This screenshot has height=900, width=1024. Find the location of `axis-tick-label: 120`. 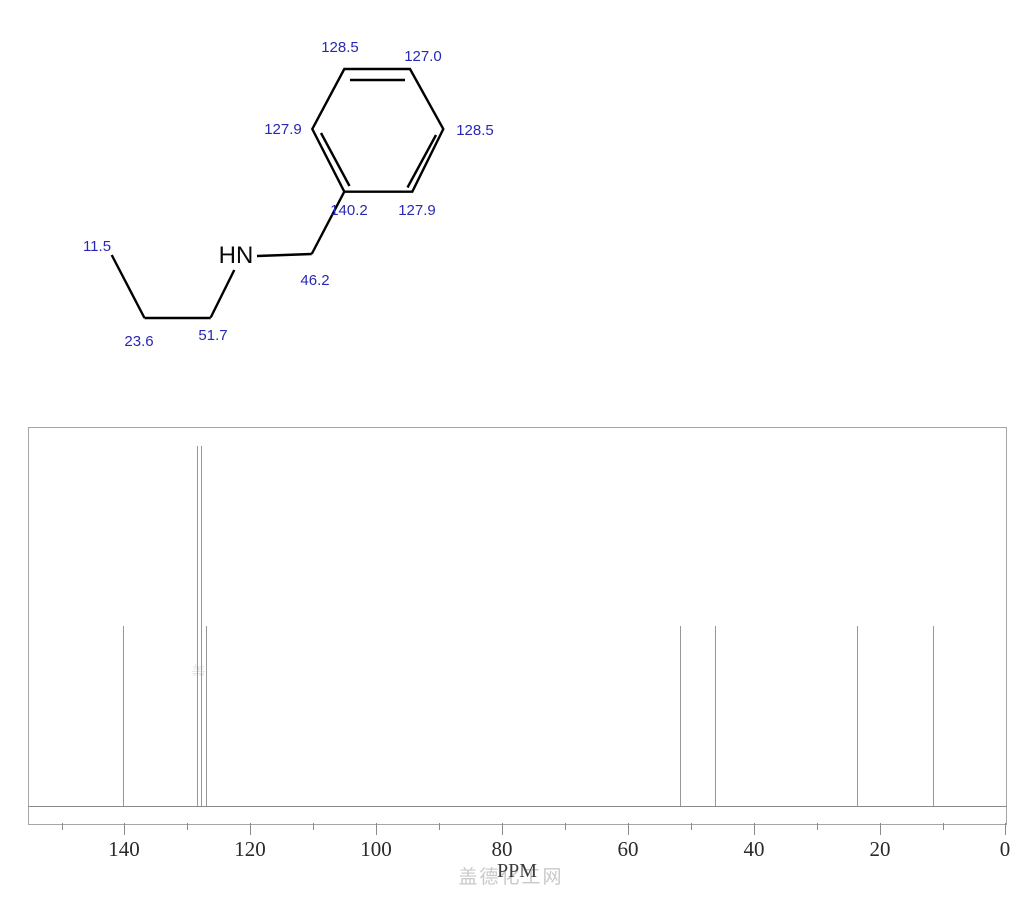

axis-tick-label: 120 is located at coordinates (250, 849).